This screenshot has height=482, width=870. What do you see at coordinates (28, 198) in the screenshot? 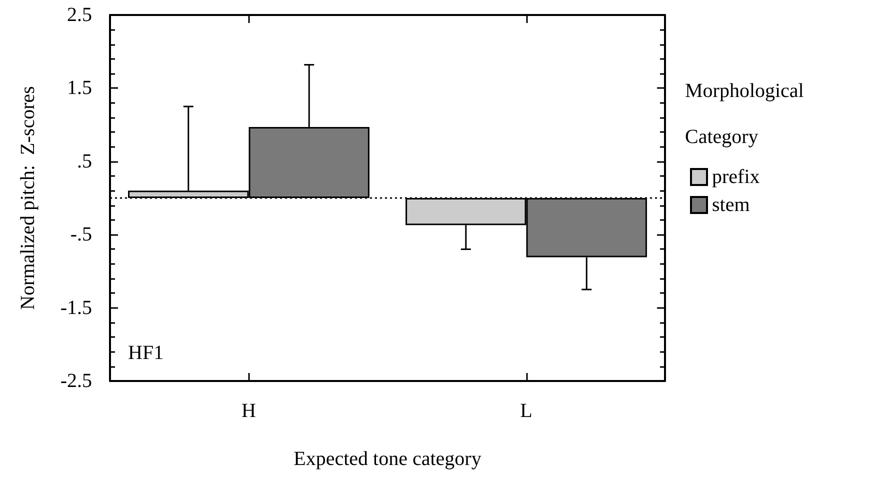
I see `y-axis-title: Normalized pitch: Z-scores` at bounding box center [28, 198].